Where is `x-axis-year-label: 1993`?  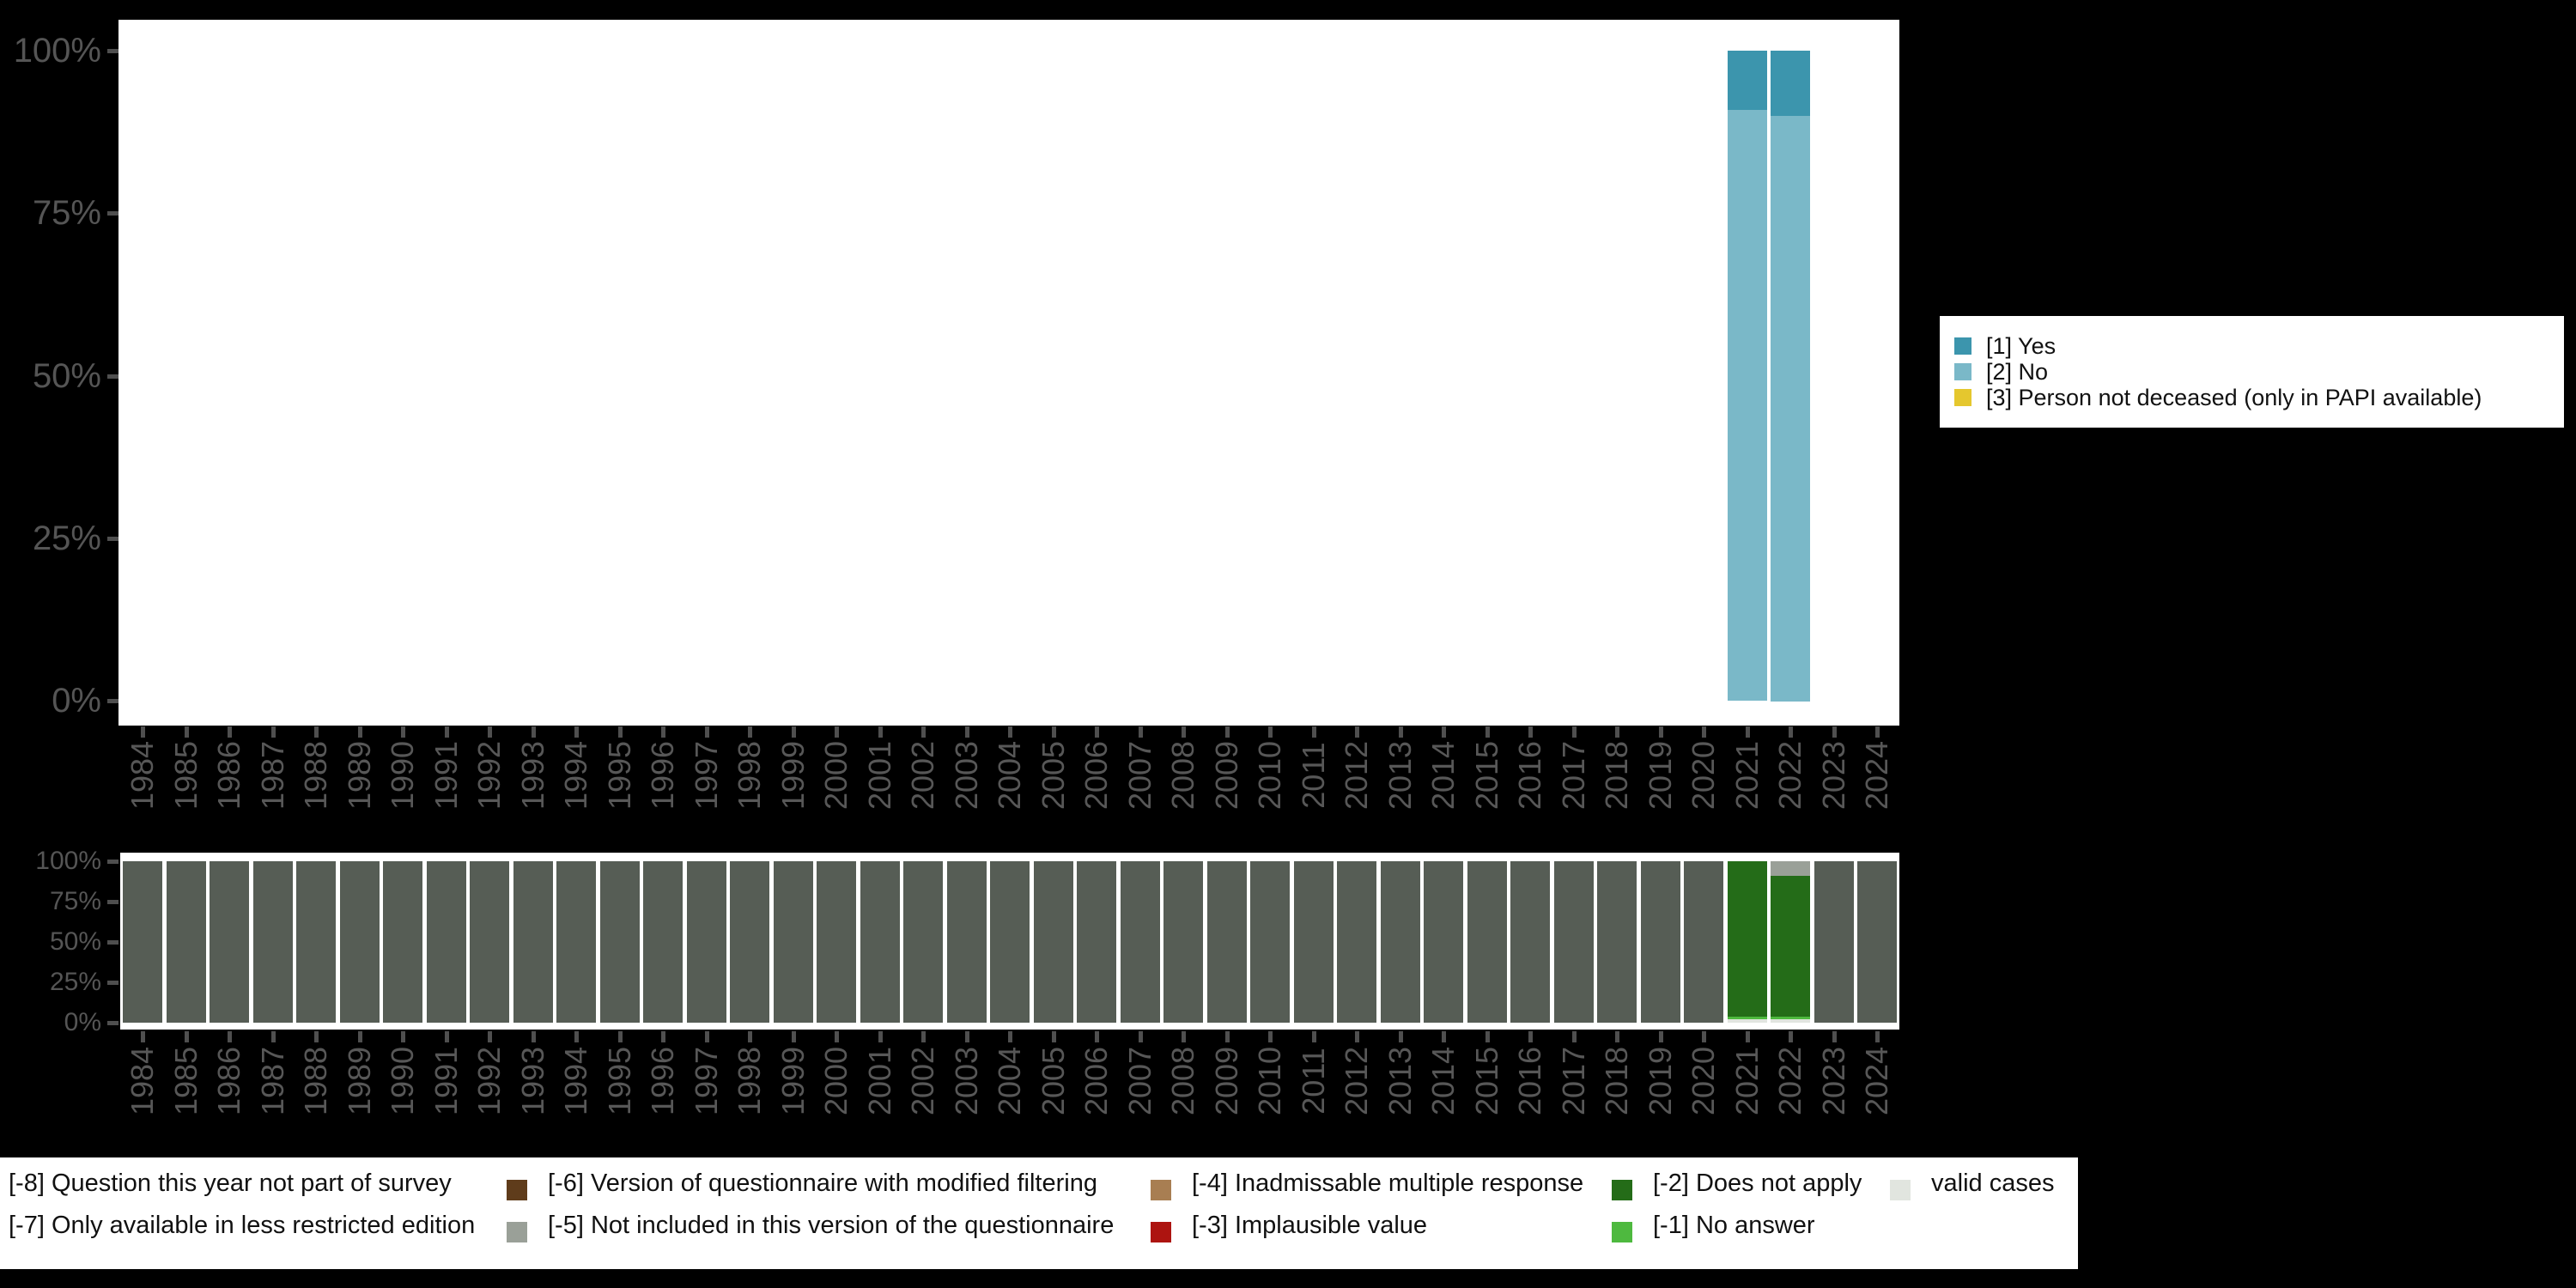 x-axis-year-label: 1993 is located at coordinates (532, 775).